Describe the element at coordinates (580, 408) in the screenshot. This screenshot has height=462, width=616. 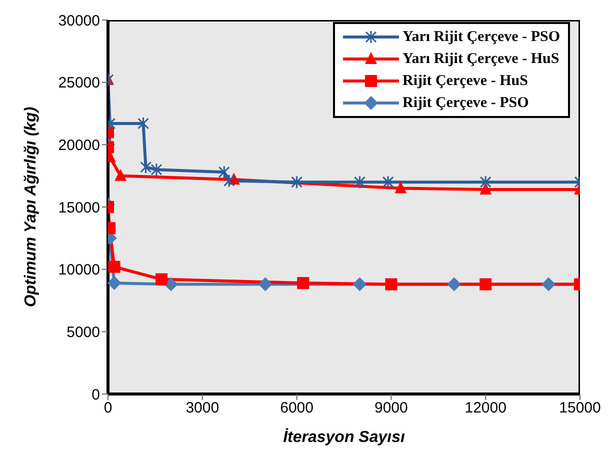
I see `x-tick-label: 15000` at that location.